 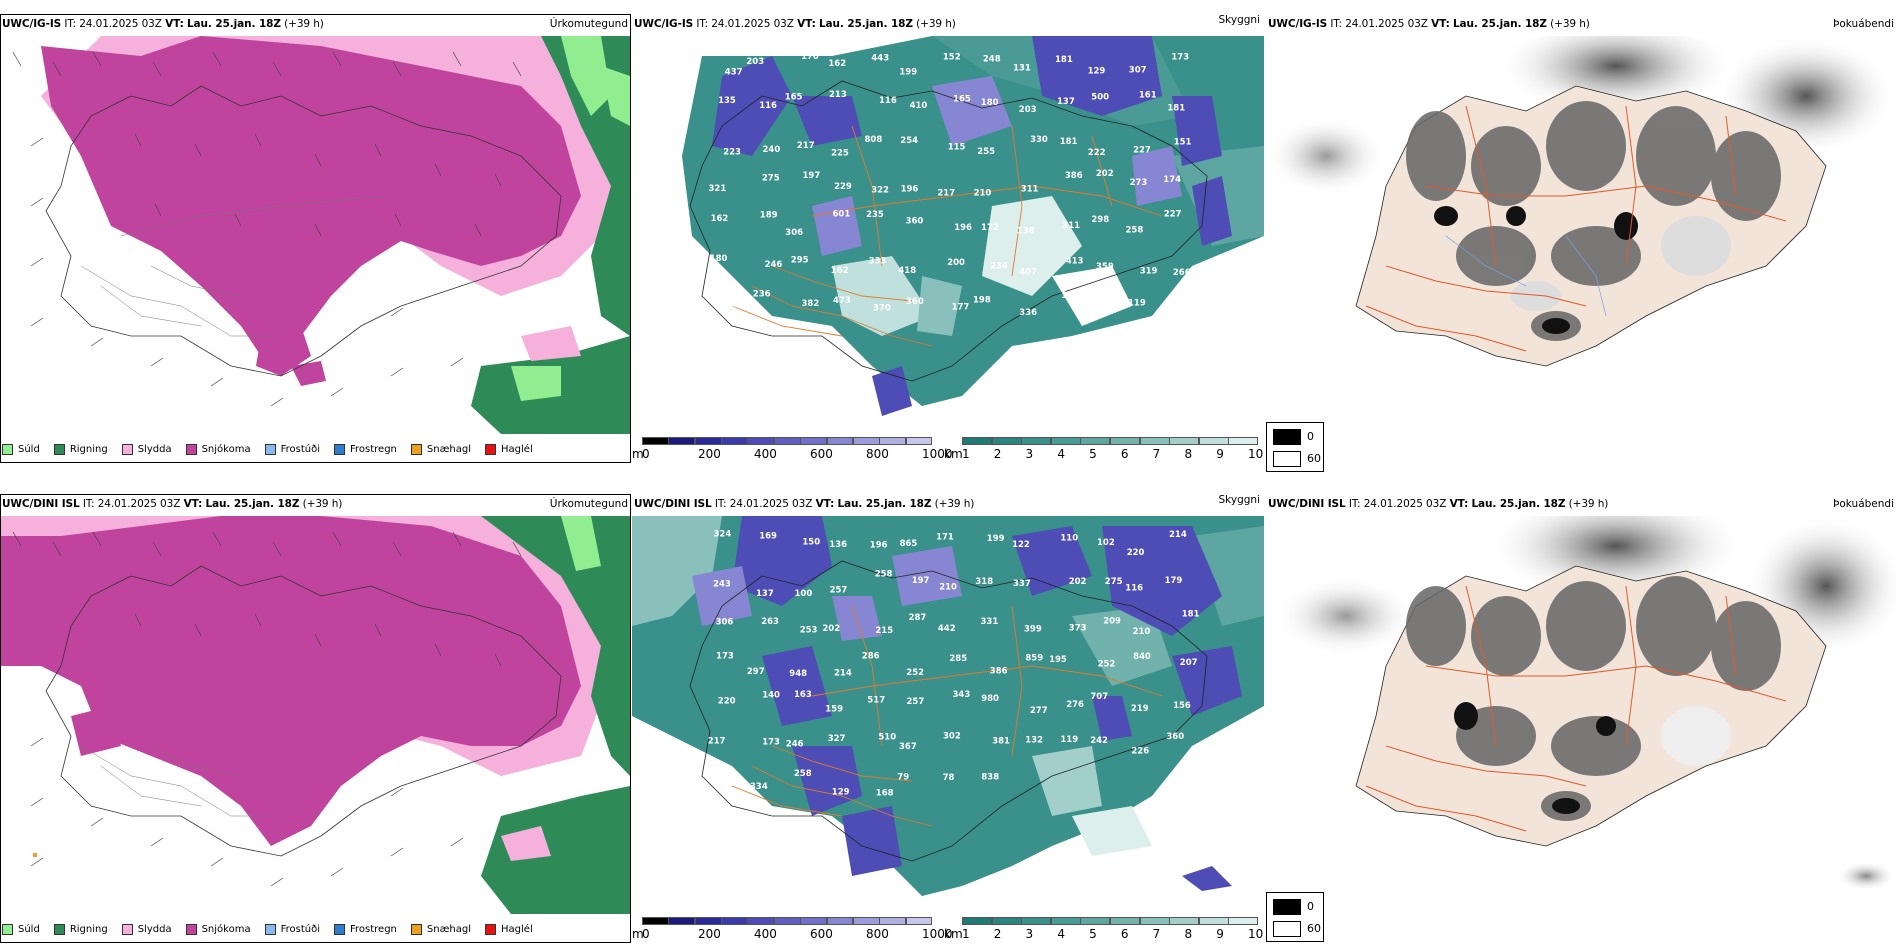 What do you see at coordinates (1104, 930) in the screenshot?
I see `visibility-colorbar-km: km 1 2 3 4 5 6 7 8 9 10` at bounding box center [1104, 930].